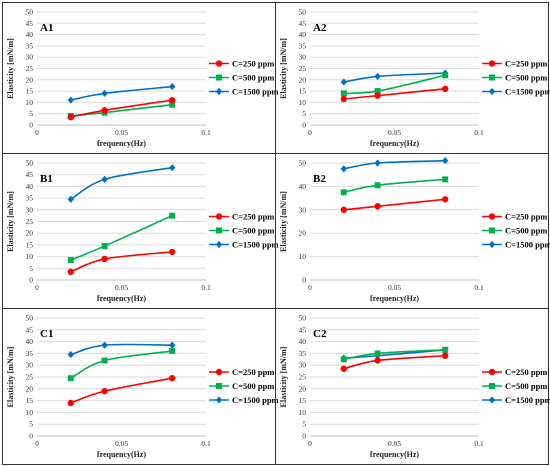 The width and height of the screenshot is (550, 466). Describe the element at coordinates (46, 179) in the screenshot. I see `panel-title: B1` at that location.